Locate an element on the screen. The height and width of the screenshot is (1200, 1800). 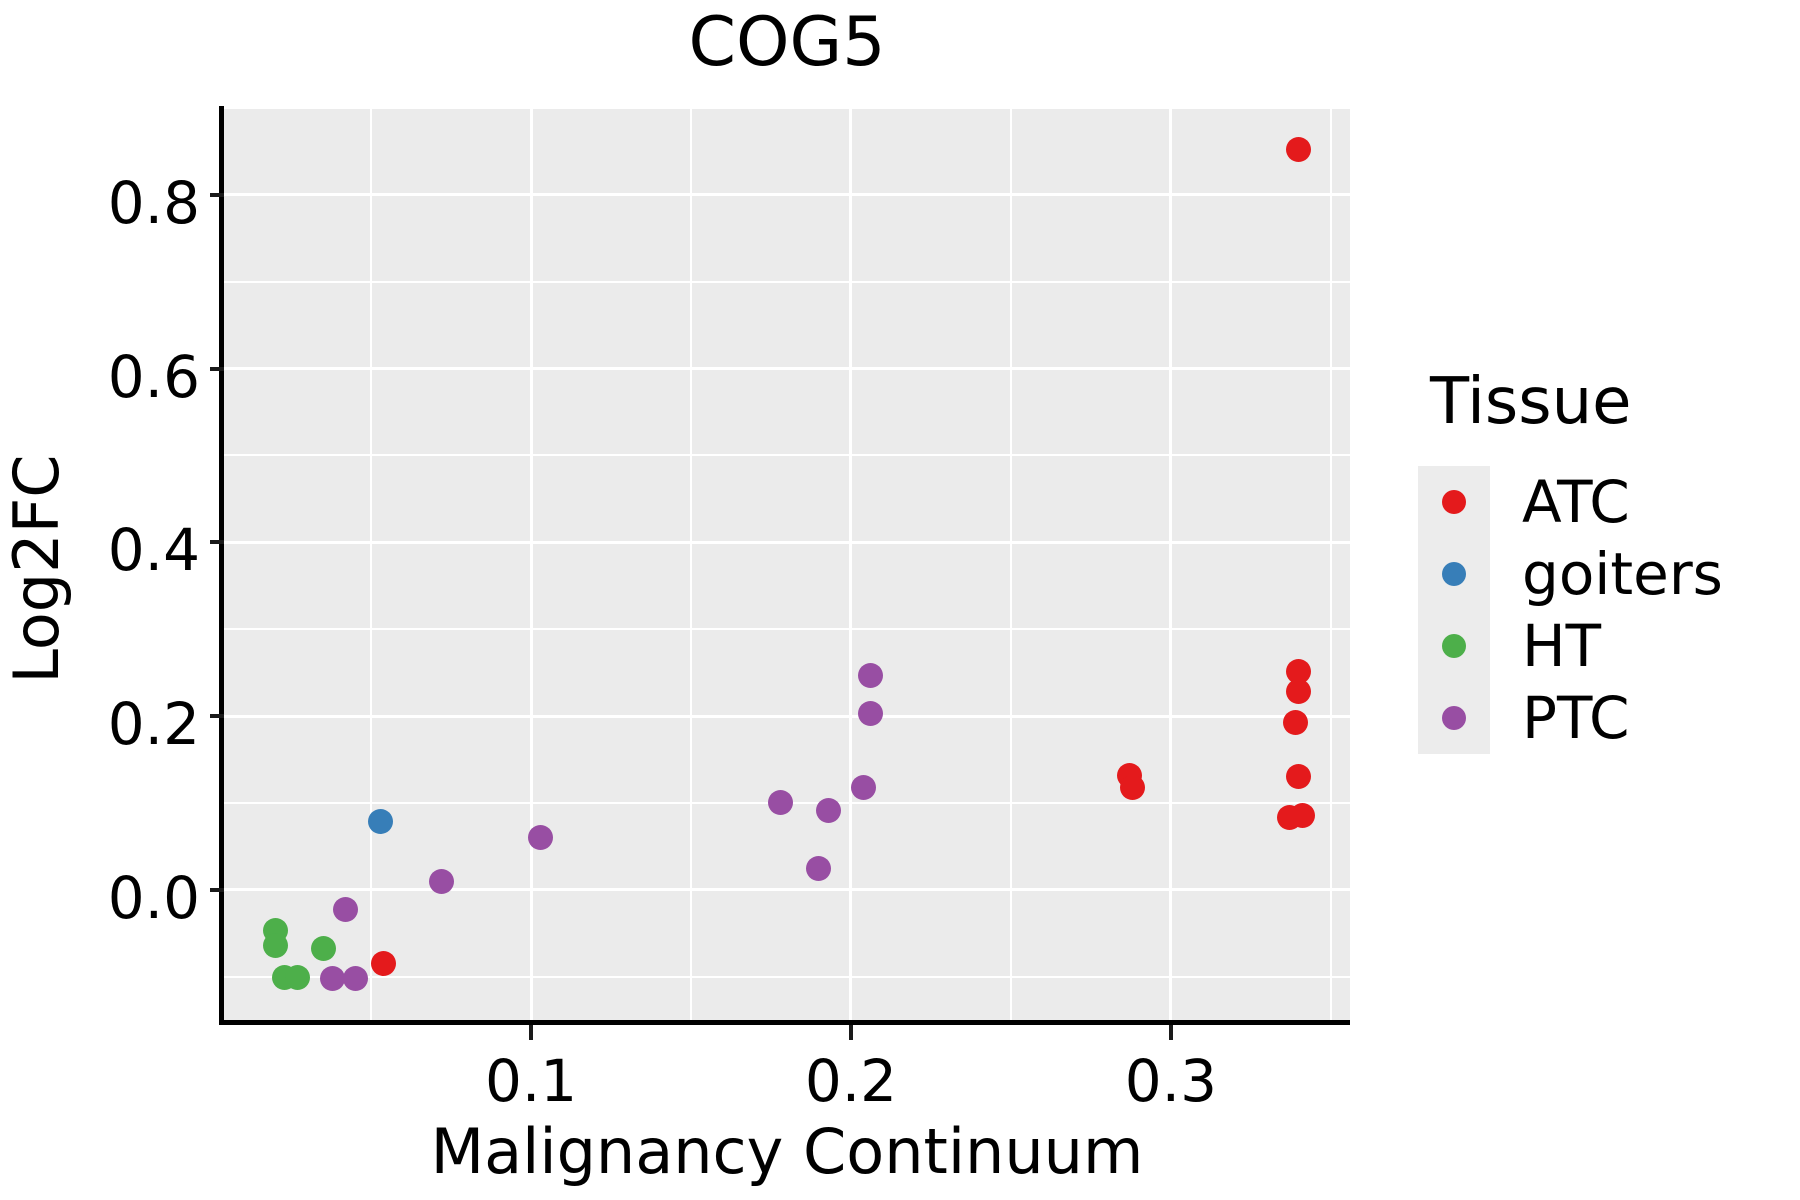
y-tick-label: 0.4 is located at coordinates (153, 550).